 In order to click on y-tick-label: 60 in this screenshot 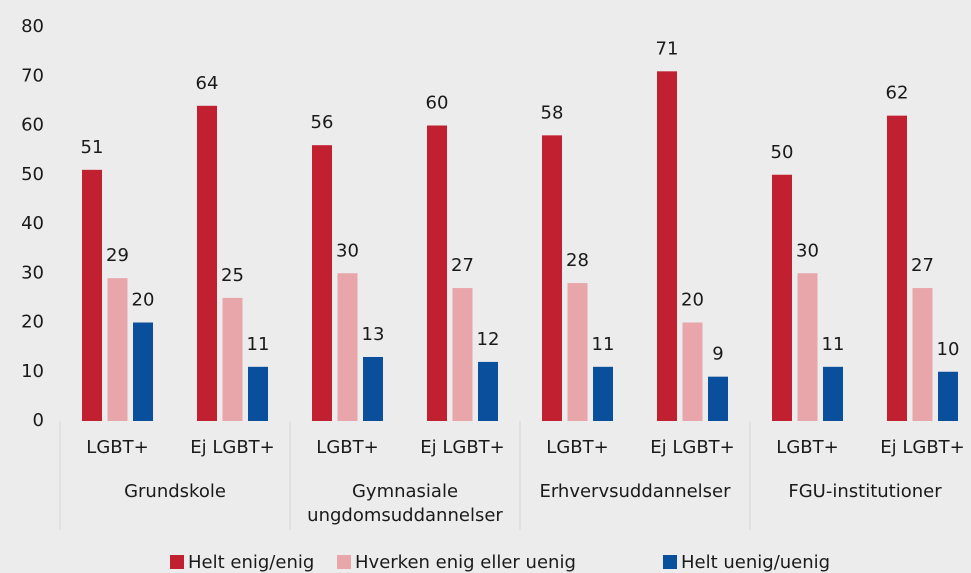, I will do `click(32, 125)`.